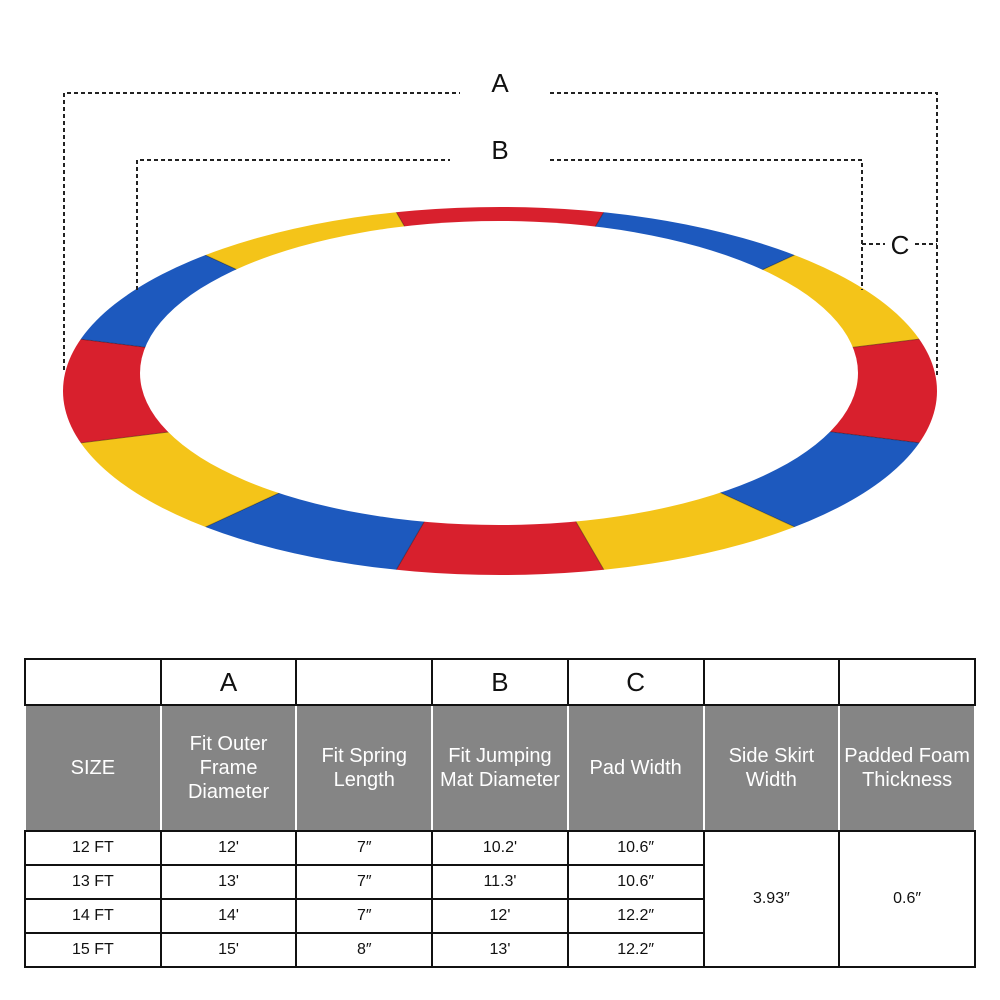 The image size is (1000, 1000). I want to click on cell: 3.93″, so click(771, 899).